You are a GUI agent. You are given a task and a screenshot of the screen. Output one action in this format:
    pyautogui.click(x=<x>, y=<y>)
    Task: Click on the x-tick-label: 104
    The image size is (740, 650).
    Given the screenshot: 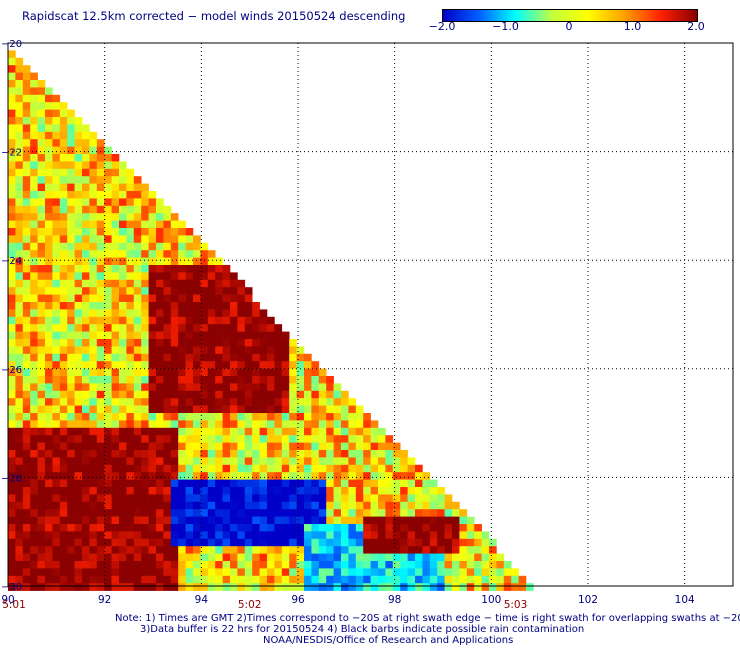 What is the action you would take?
    pyautogui.click(x=685, y=600)
    